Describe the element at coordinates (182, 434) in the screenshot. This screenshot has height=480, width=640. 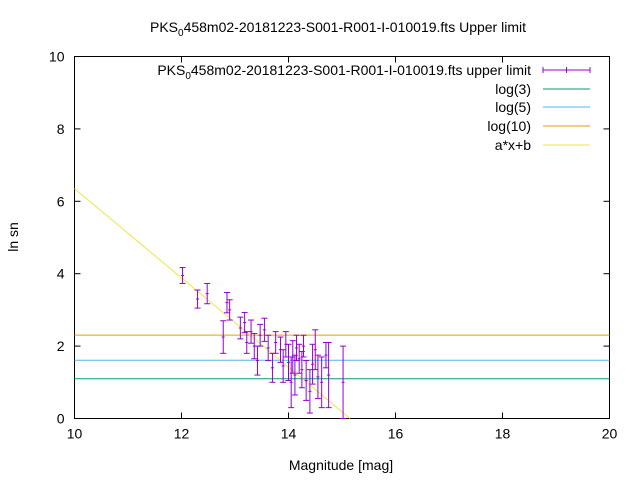
I see `x-tick-label-1: 12` at that location.